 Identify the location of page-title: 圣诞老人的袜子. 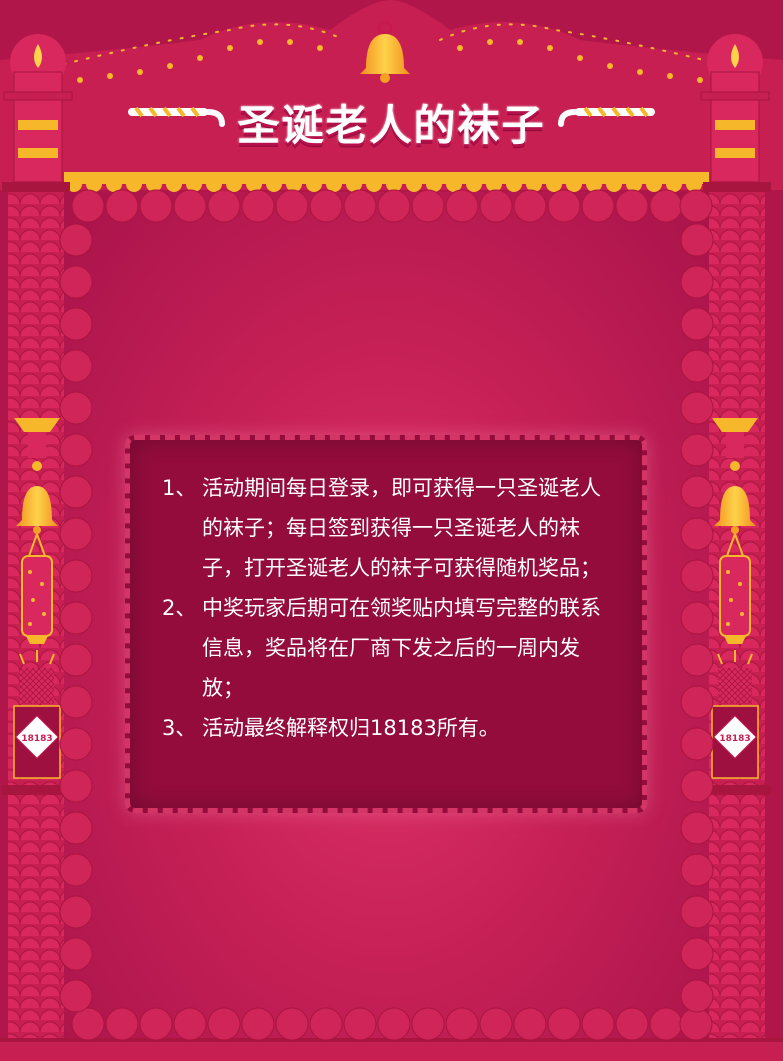
(391, 125).